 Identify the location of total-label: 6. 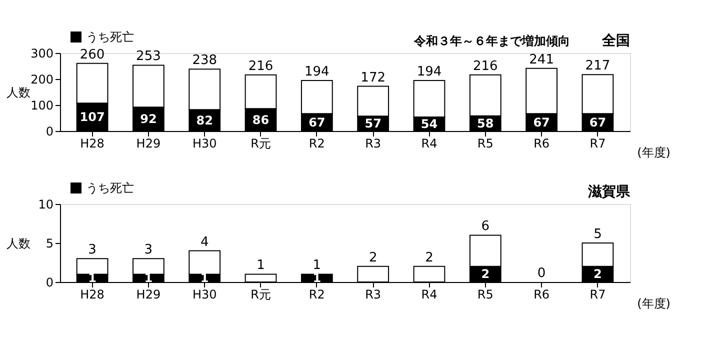
(485, 226).